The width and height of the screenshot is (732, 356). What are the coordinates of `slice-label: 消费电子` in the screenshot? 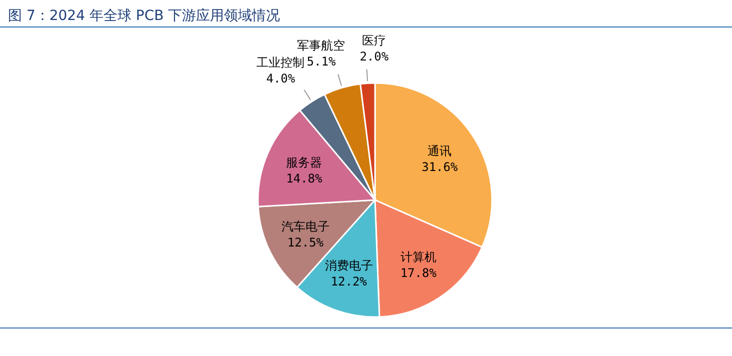 It's located at (348, 265).